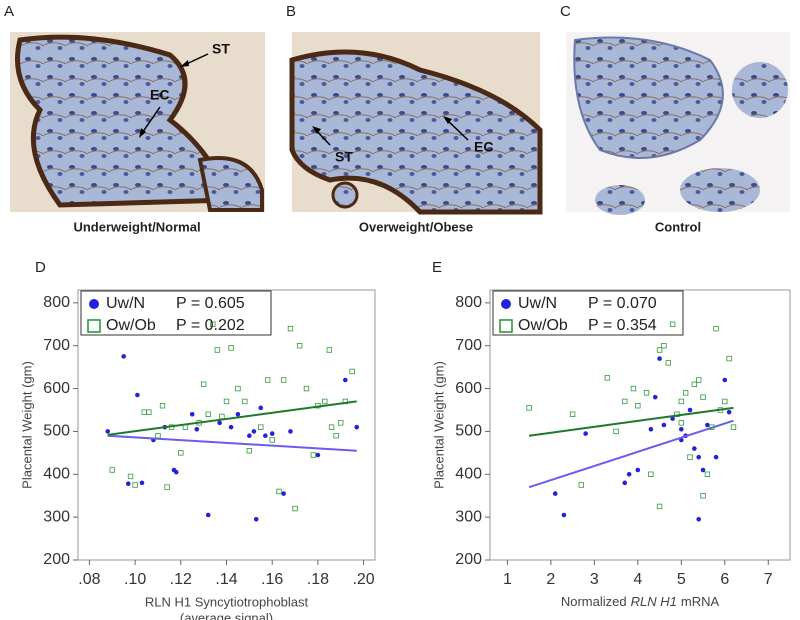 The height and width of the screenshot is (620, 800). Describe the element at coordinates (468, 302) in the screenshot. I see `y-tick-label: 800` at that location.